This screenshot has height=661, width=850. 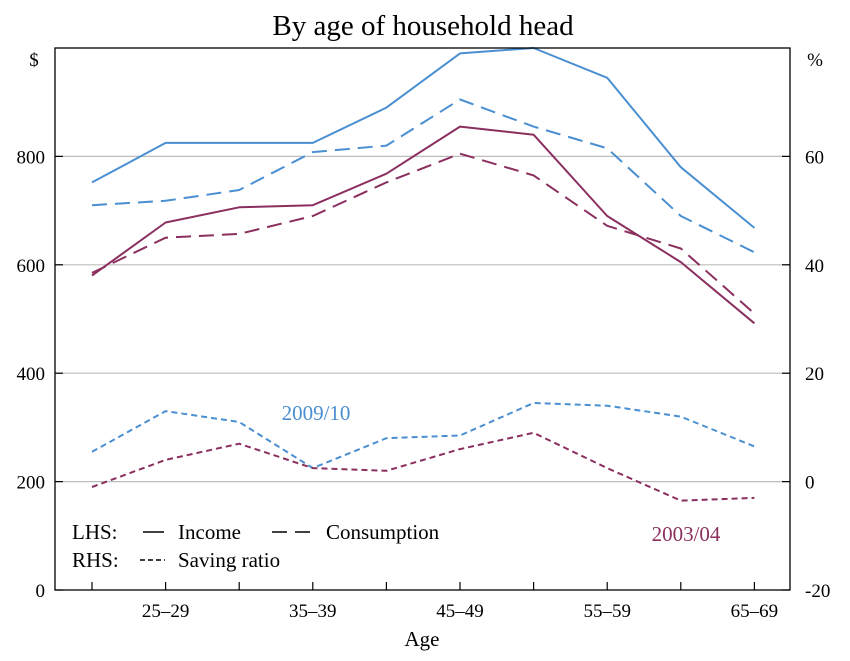 What do you see at coordinates (166, 611) in the screenshot?
I see `x-tick-label: 25–29` at bounding box center [166, 611].